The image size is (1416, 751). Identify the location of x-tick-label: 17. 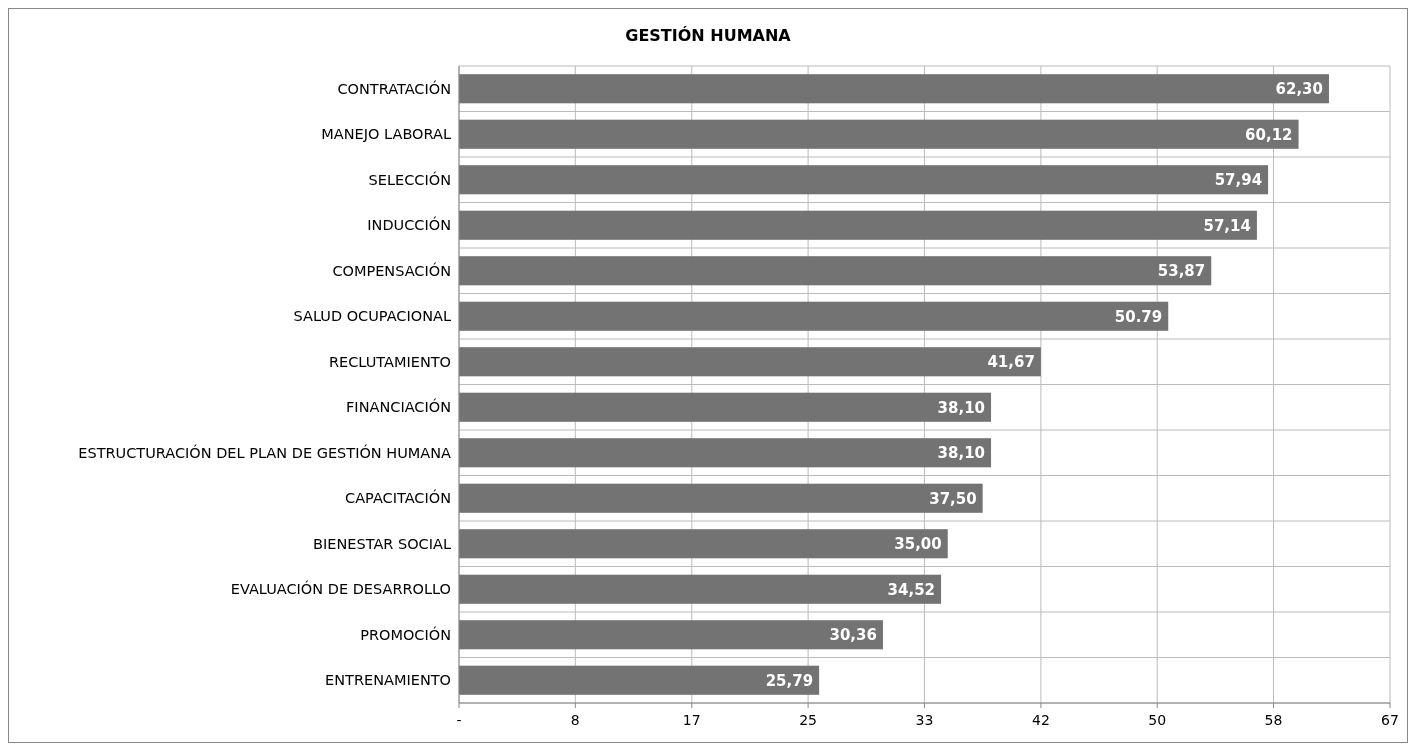
(691, 720).